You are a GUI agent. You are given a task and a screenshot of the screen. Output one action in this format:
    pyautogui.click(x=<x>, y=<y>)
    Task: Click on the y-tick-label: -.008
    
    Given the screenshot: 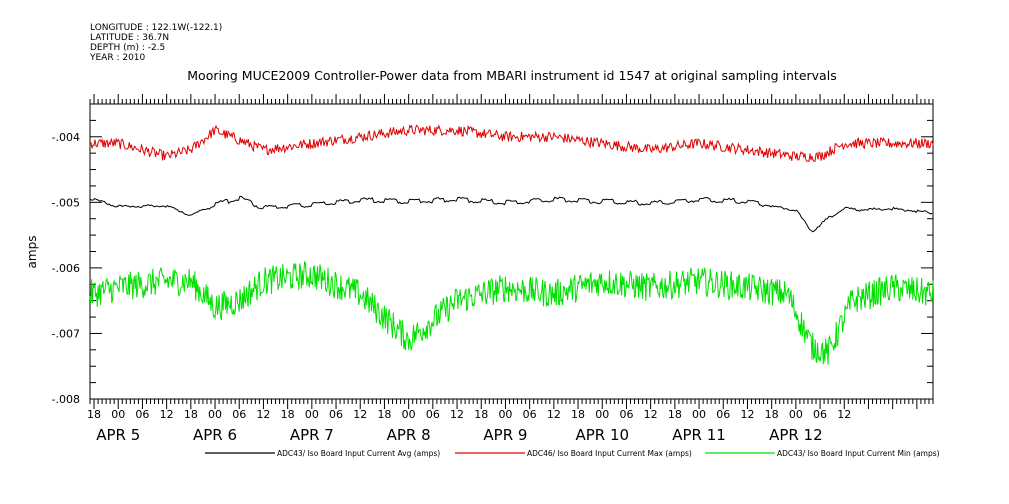 What is the action you would take?
    pyautogui.click(x=66, y=399)
    